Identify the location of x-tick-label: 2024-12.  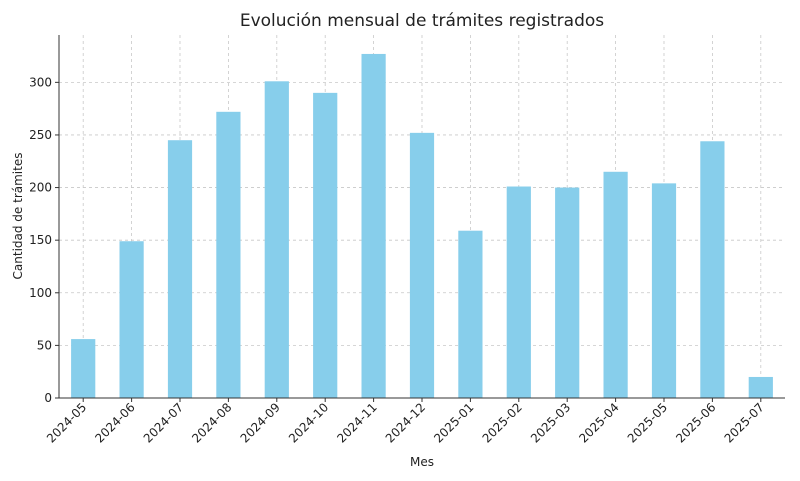
(405, 422).